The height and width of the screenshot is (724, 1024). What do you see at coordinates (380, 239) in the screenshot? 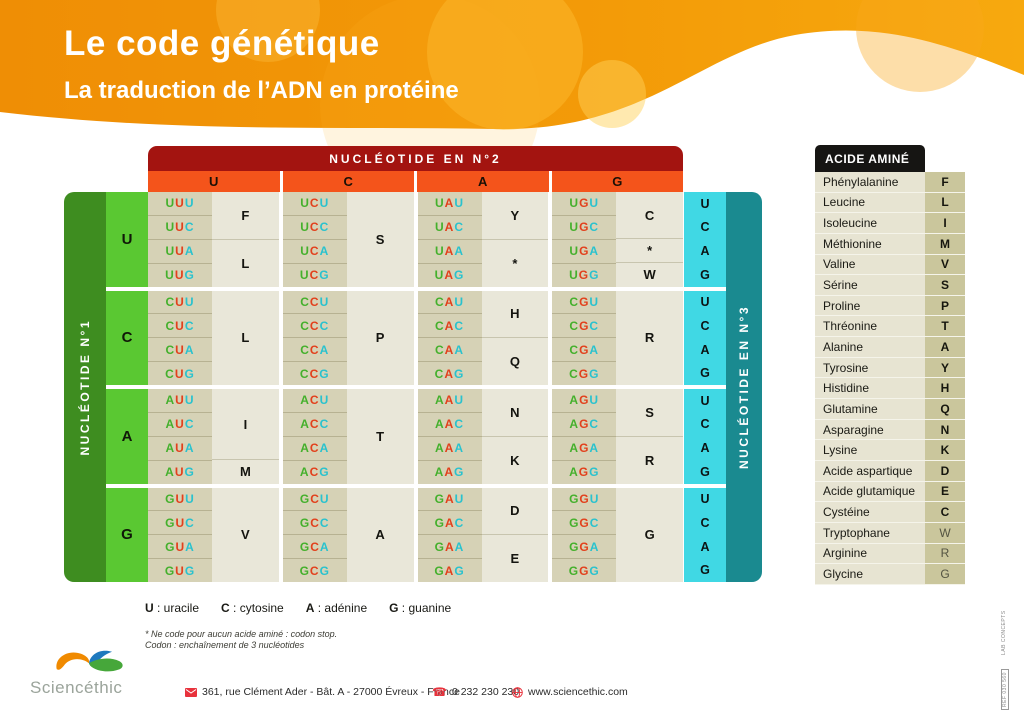
I see `amino-column: S` at bounding box center [380, 239].